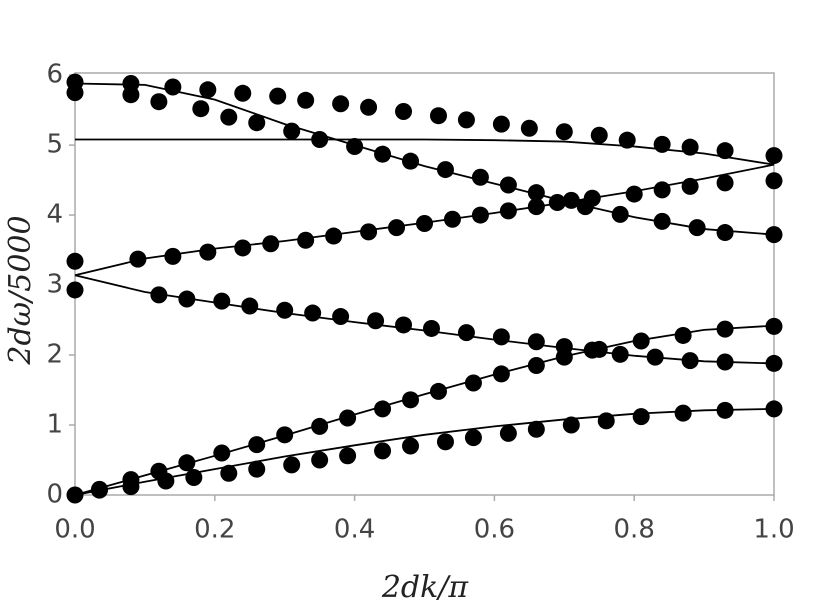 The width and height of the screenshot is (830, 610). I want to click on y-tick-label: 3, so click(54, 285).